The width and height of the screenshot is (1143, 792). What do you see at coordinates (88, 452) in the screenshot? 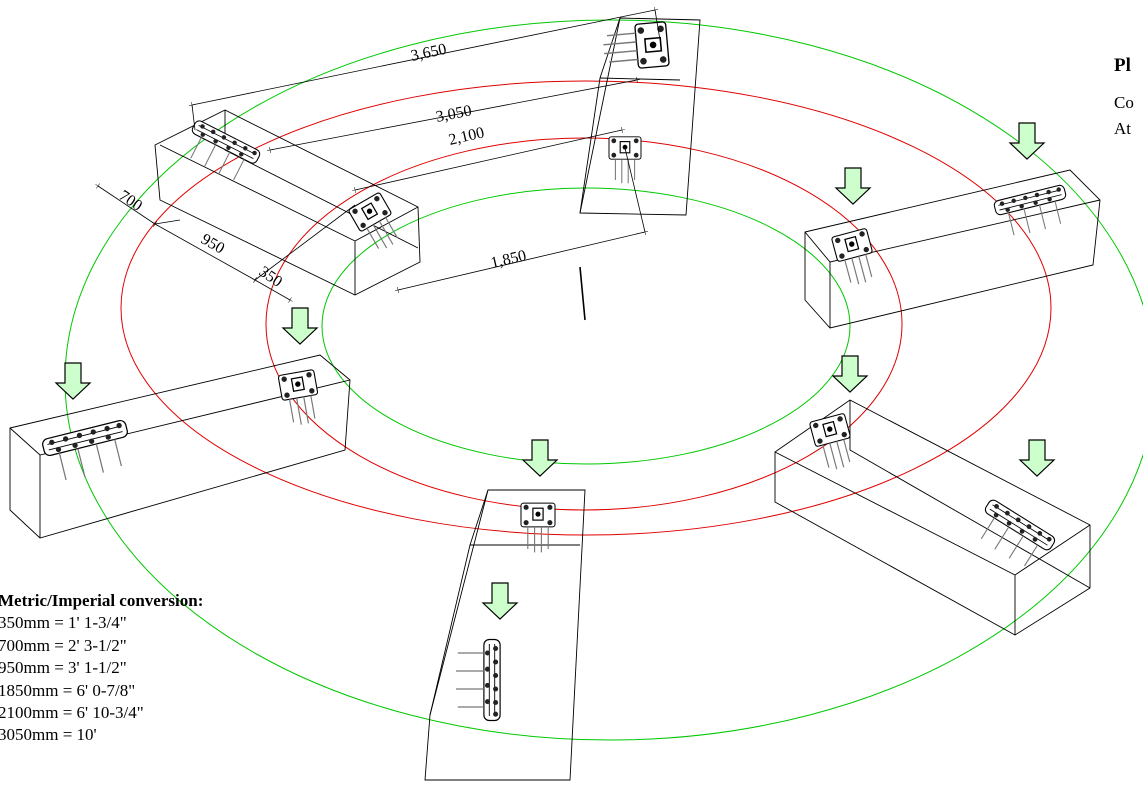
I see `anchor-plate-left-long` at bounding box center [88, 452].